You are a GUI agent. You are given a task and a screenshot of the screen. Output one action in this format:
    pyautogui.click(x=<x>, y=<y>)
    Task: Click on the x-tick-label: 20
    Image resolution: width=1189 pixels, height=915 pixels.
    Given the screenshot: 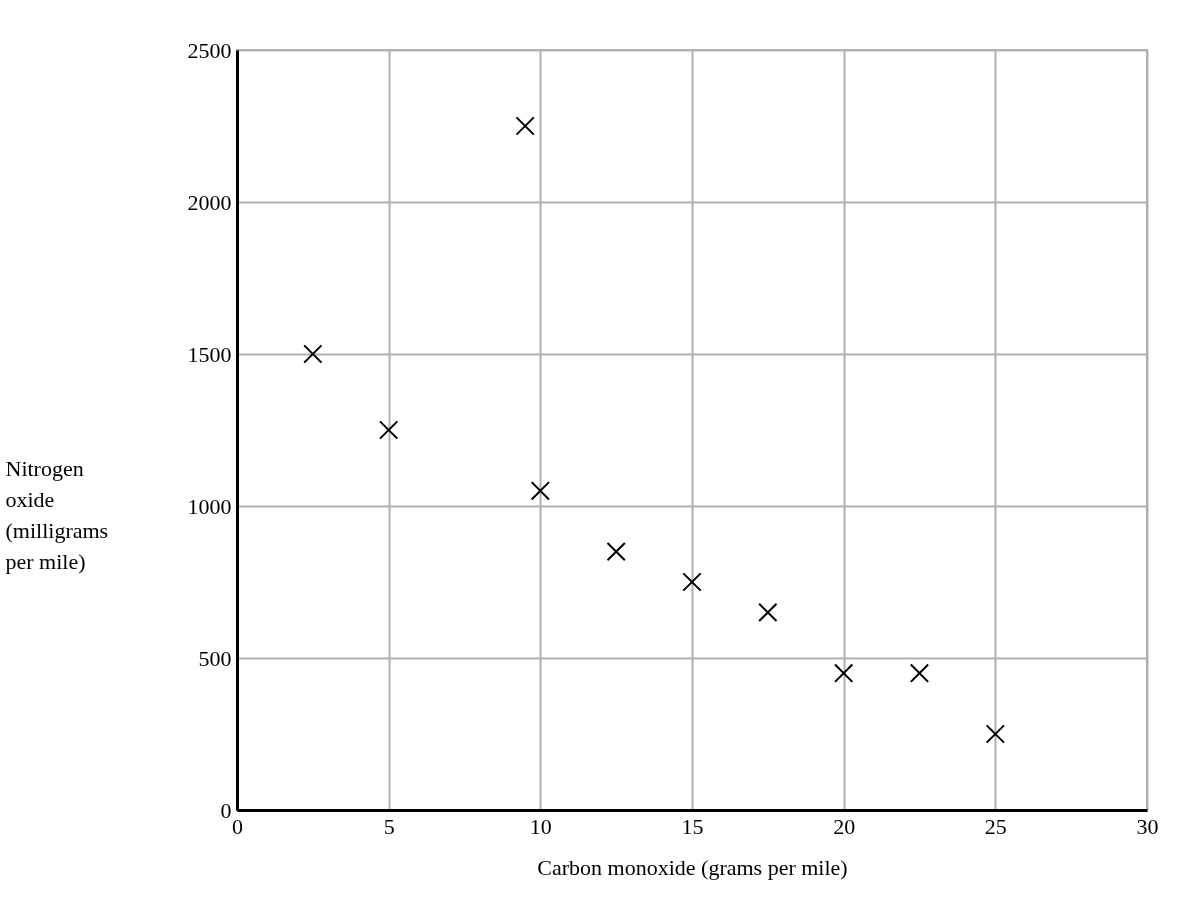 What is the action you would take?
    pyautogui.click(x=844, y=826)
    